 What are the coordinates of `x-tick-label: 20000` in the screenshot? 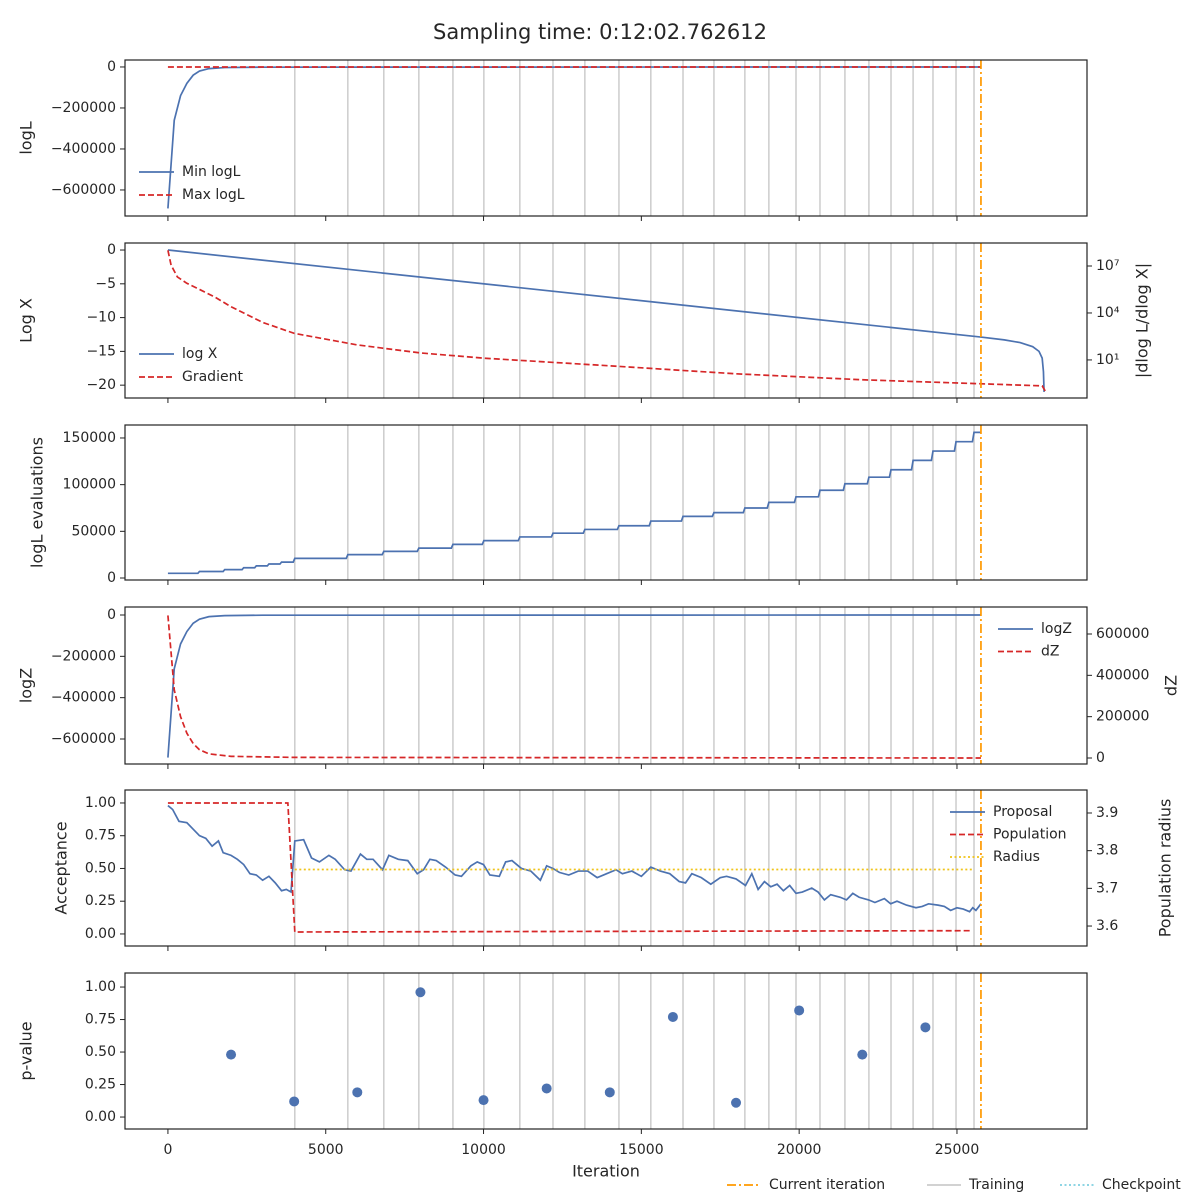 It's located at (799, 1150).